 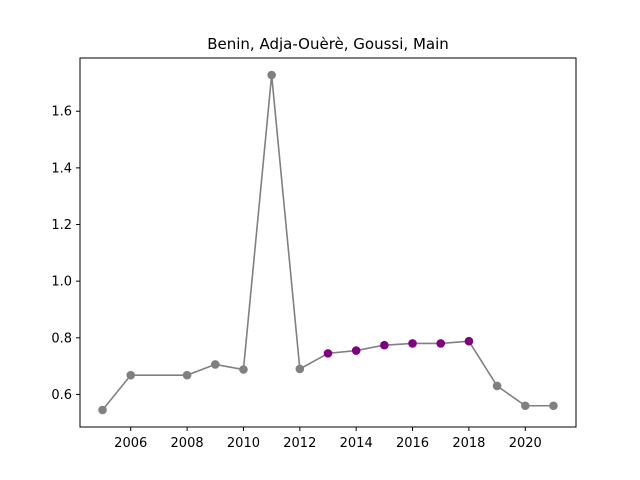 What do you see at coordinates (61, 338) in the screenshot?
I see `y-tick-label: 0.8` at bounding box center [61, 338].